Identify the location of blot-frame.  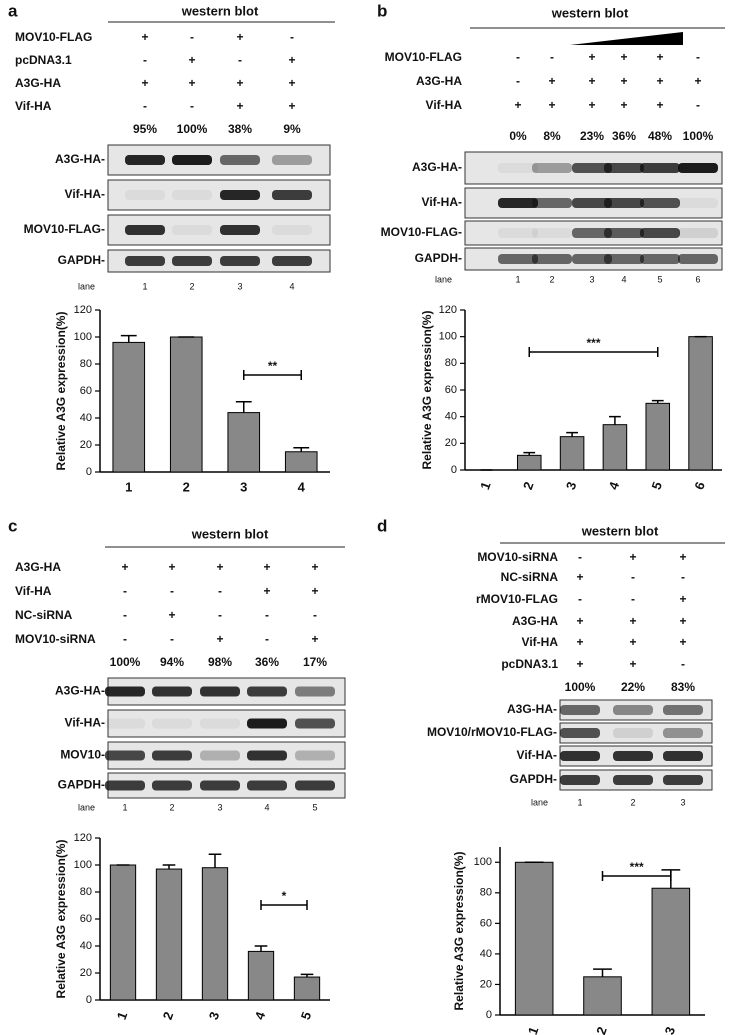
(226, 755).